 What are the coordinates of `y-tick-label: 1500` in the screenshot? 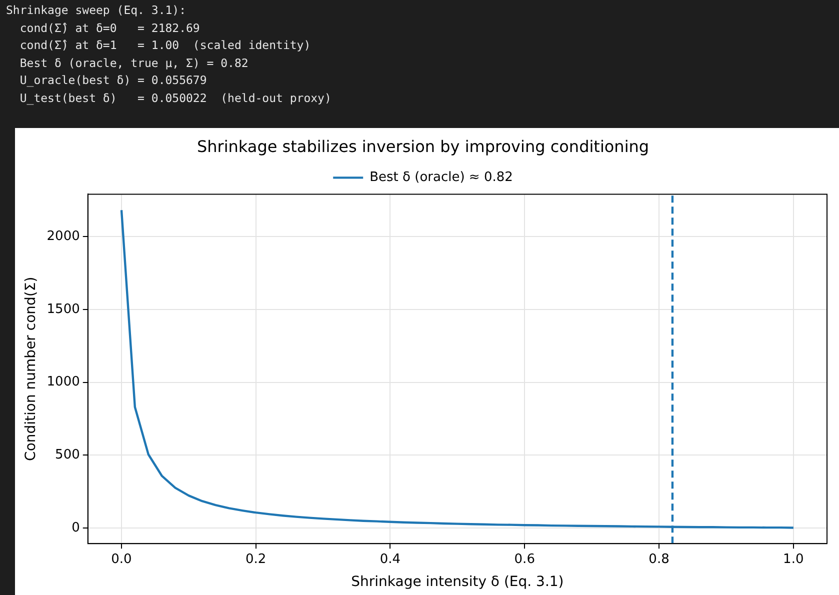 It's located at (63, 309).